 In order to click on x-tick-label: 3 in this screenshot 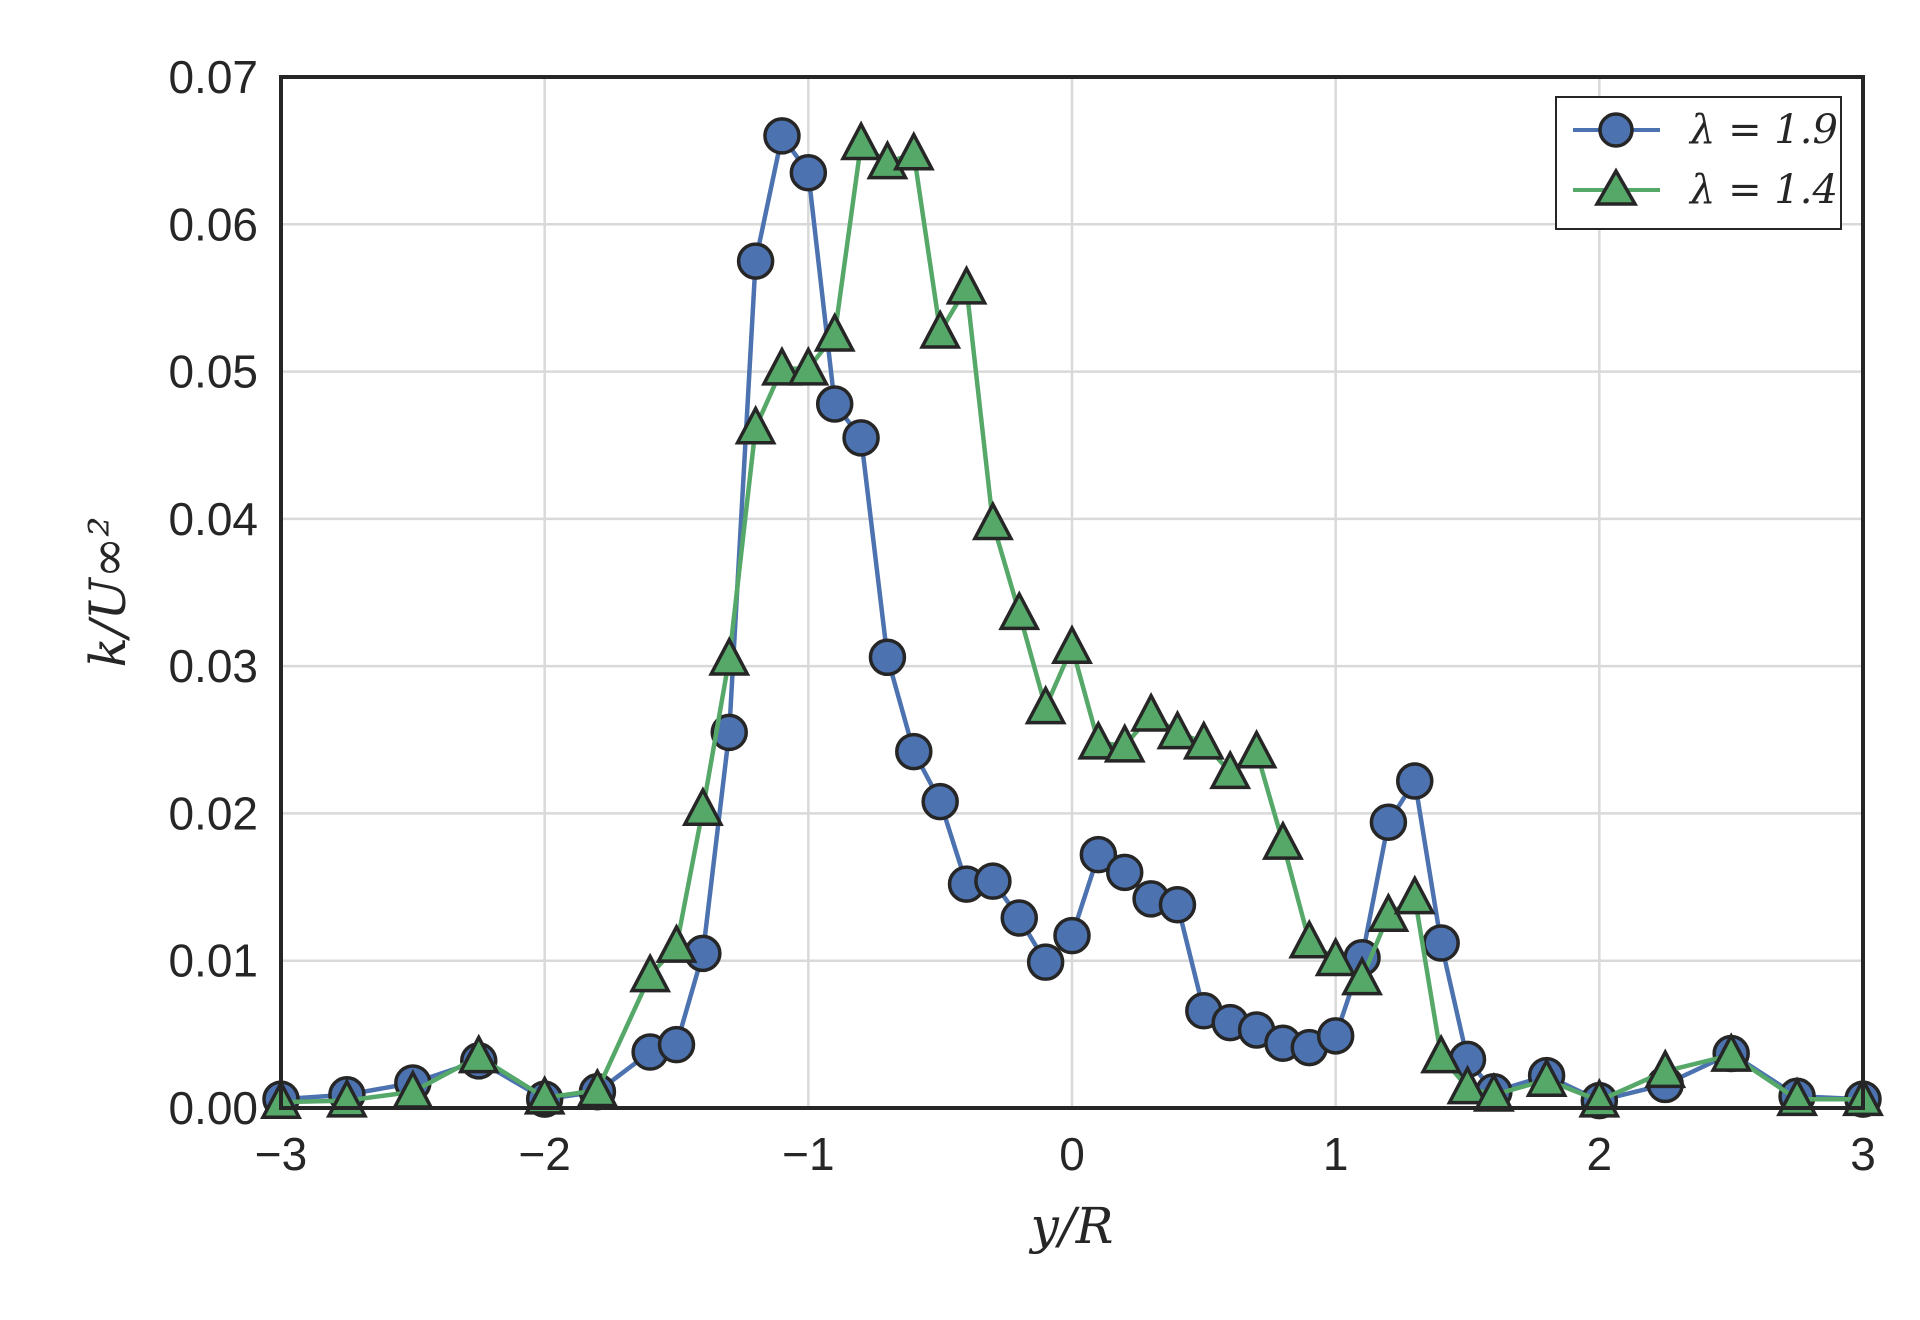, I will do `click(1863, 1154)`.